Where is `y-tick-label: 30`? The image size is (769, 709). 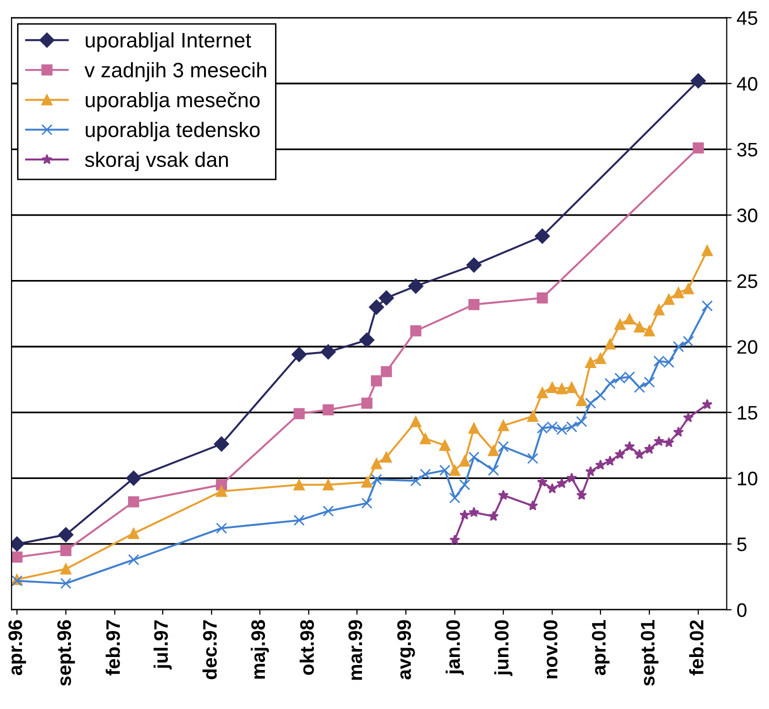
y-tick-label: 30 is located at coordinates (747, 215).